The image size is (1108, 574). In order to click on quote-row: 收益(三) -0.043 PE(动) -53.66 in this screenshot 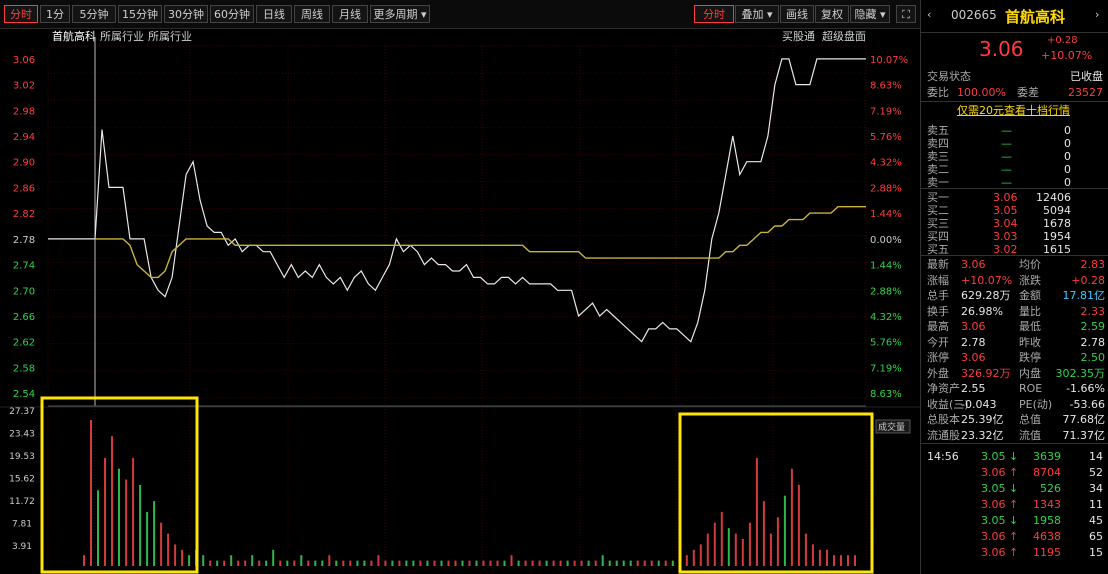, I will do `click(1014, 405)`.